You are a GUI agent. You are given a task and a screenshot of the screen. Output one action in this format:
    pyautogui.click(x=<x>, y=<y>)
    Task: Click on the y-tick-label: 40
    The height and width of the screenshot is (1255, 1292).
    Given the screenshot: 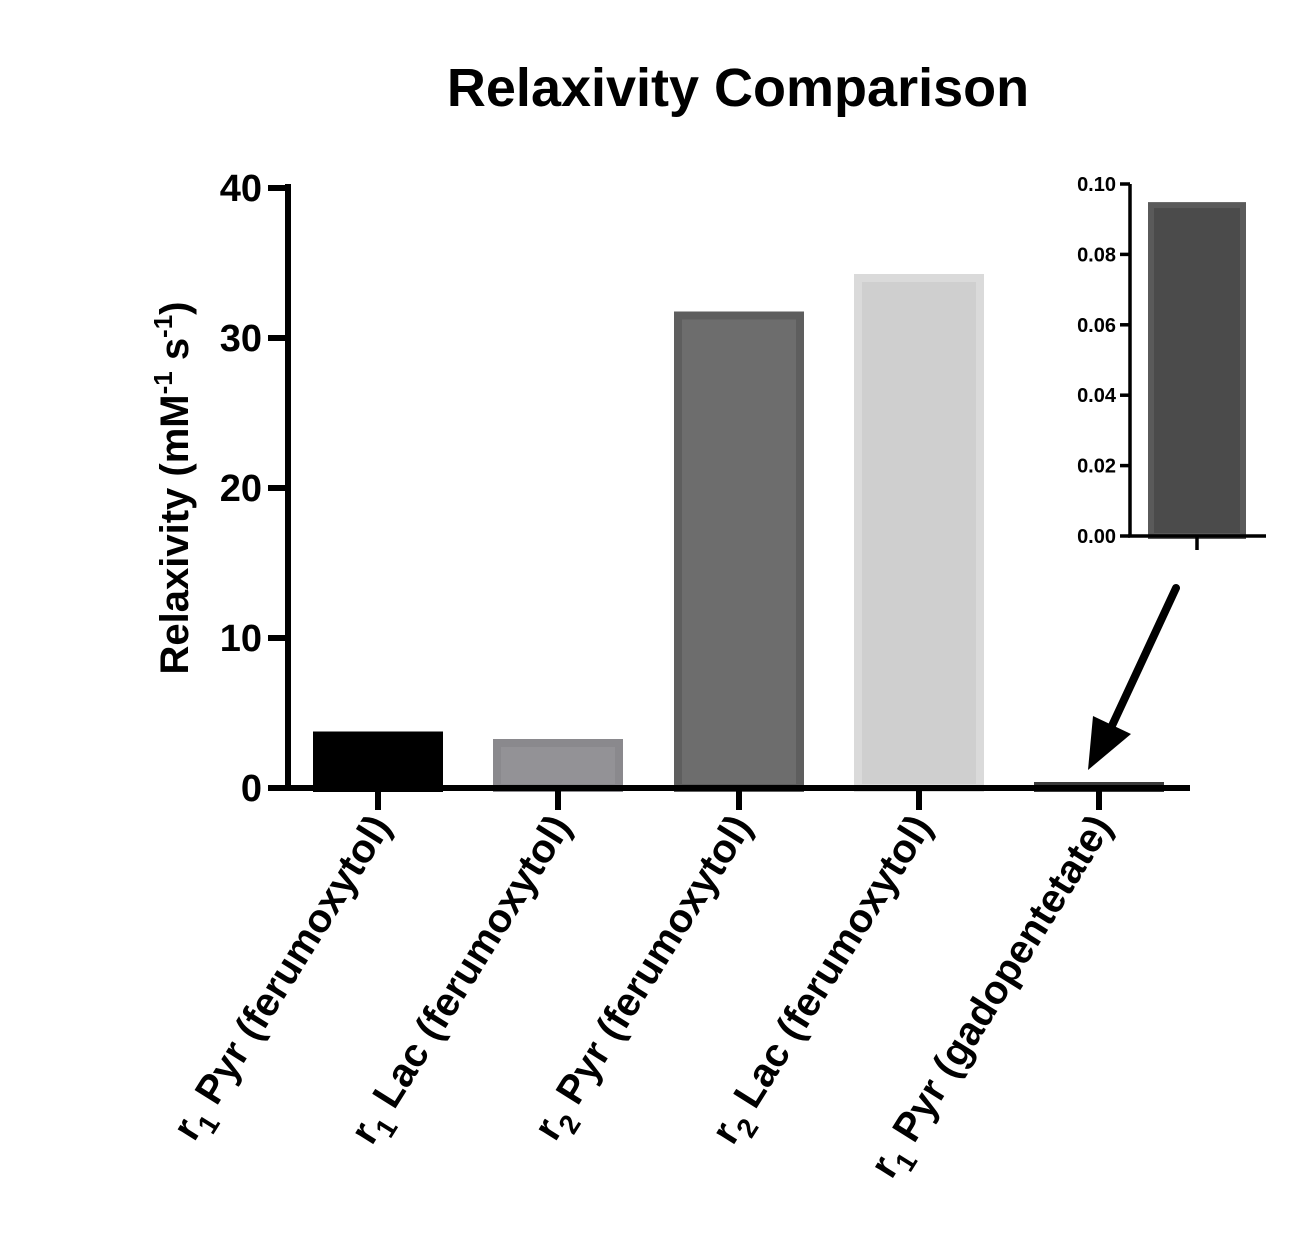 What is the action you would take?
    pyautogui.click(x=241, y=189)
    